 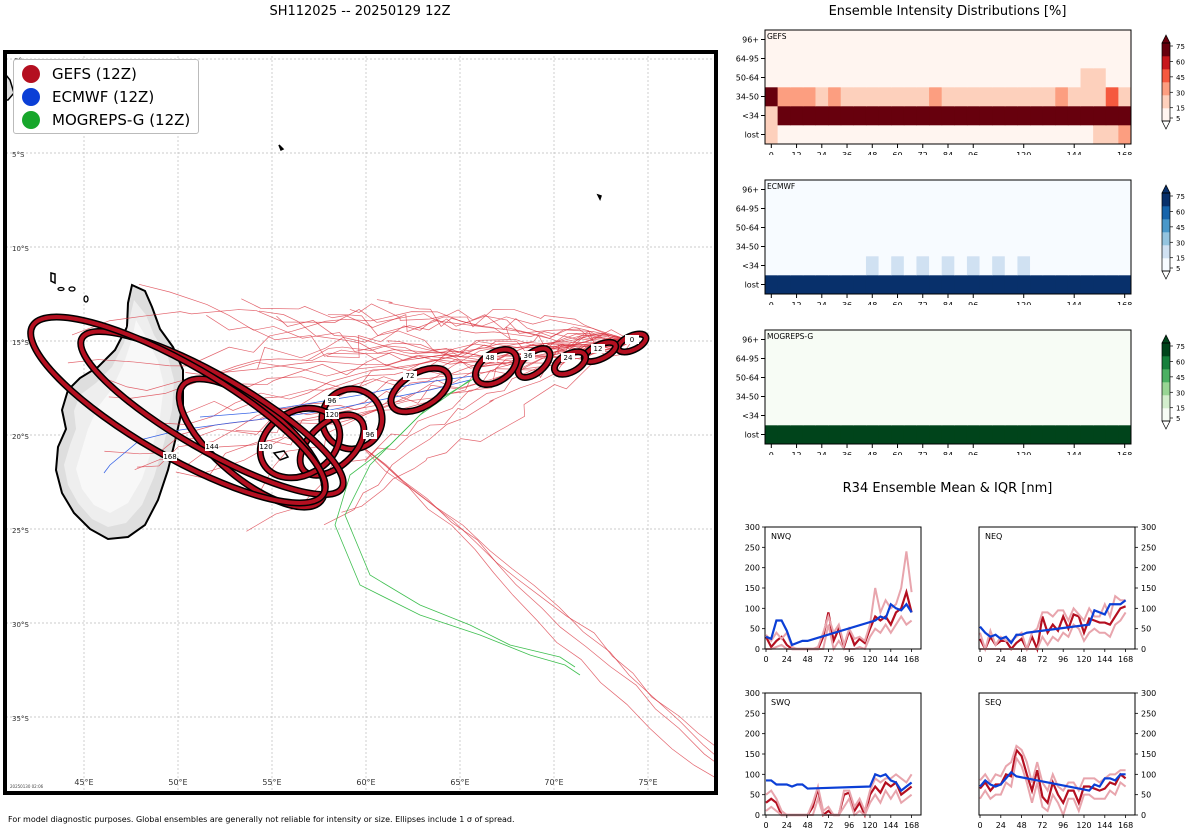 I want to click on heatmap-x-tick: 12, so click(x=796, y=303).